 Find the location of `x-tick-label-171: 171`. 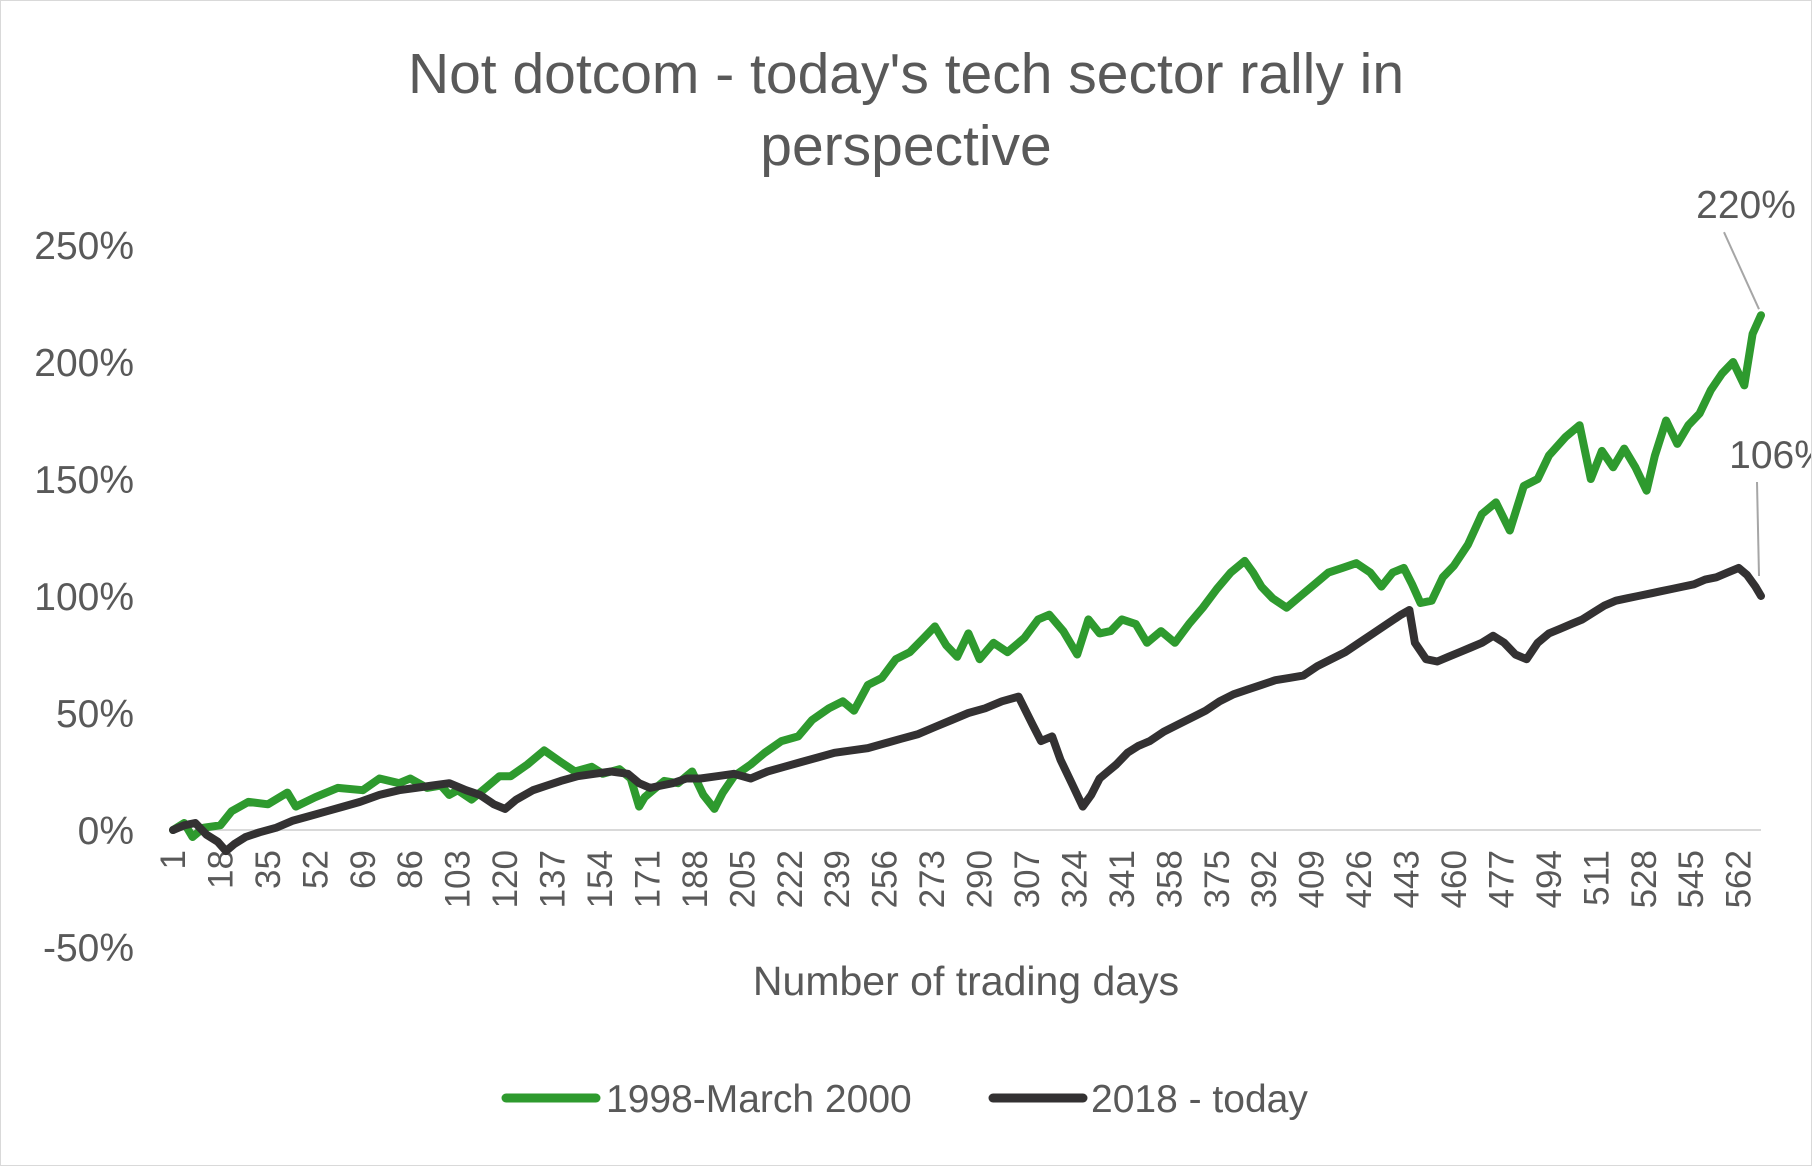

x-tick-label-171: 171 is located at coordinates (647, 879).